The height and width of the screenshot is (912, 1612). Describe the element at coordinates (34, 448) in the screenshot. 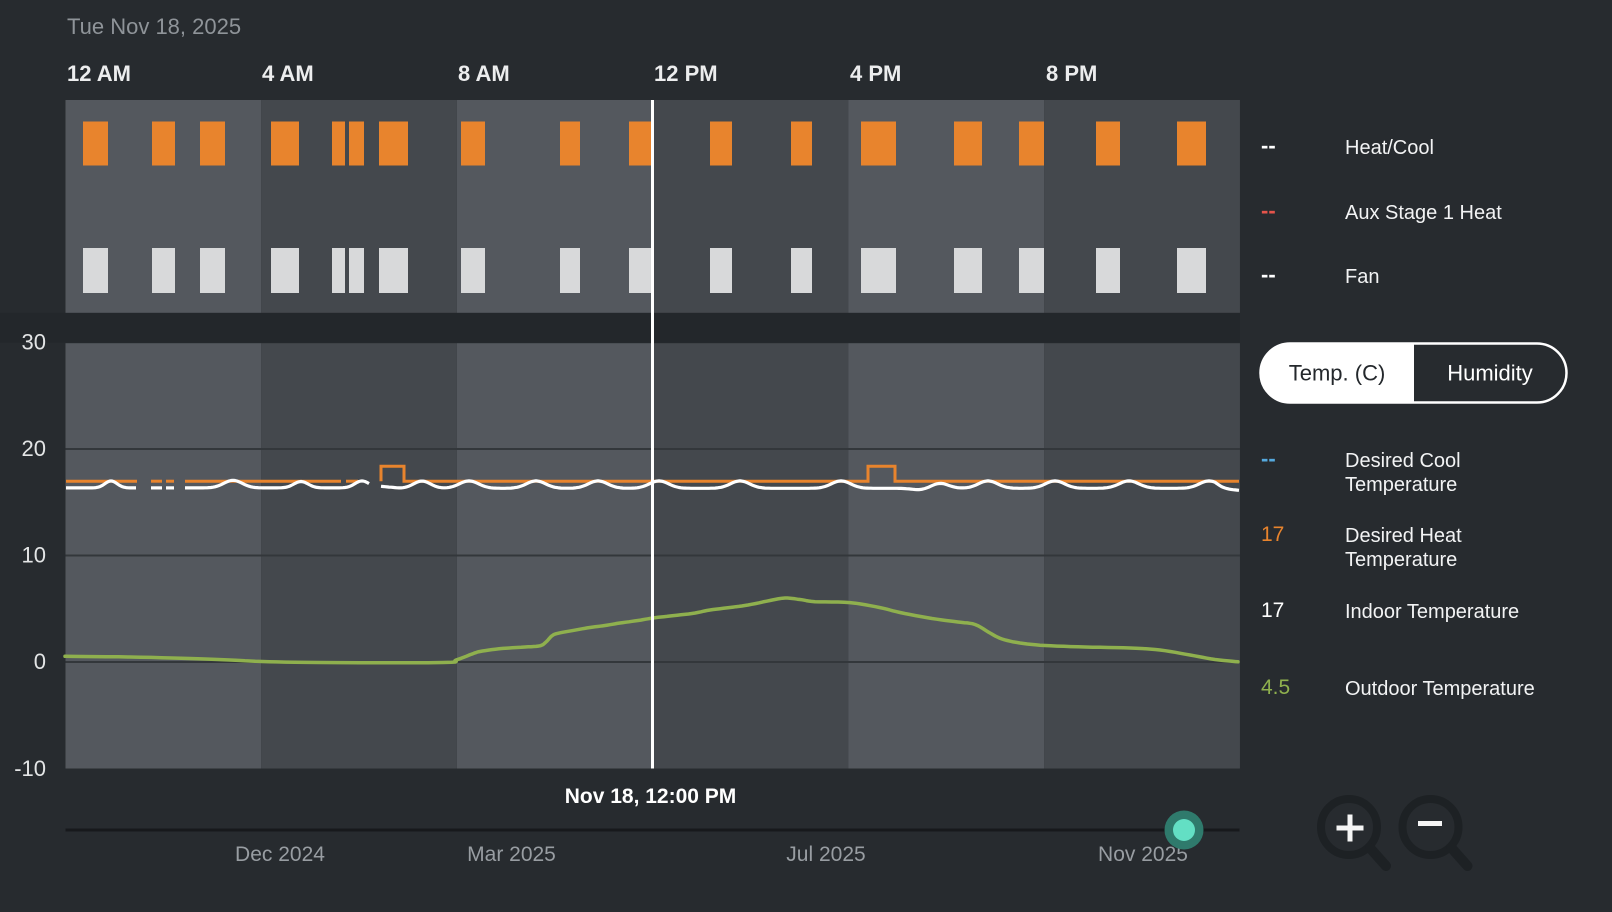

I see `svg-text: 20` at that location.